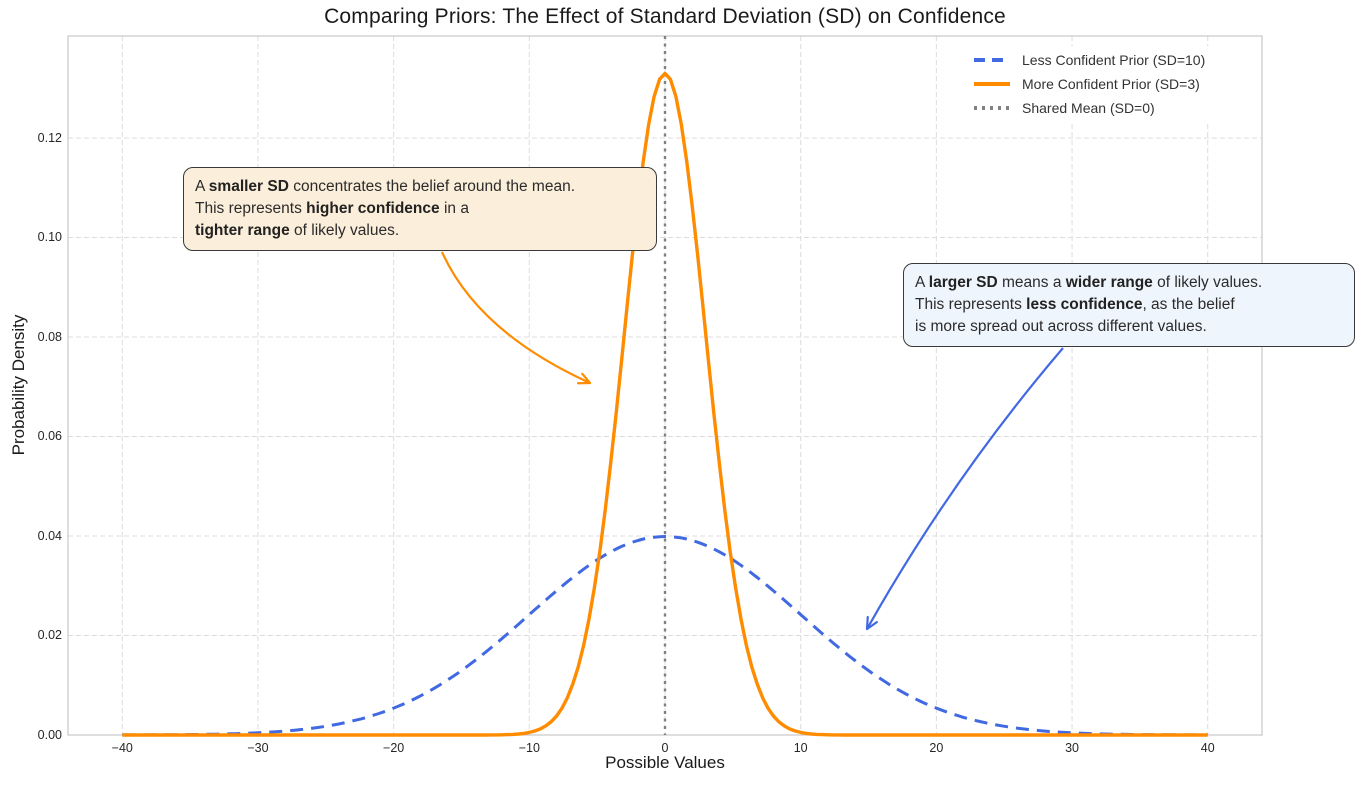 Image resolution: width=1358 pixels, height=790 pixels. Describe the element at coordinates (18, 385) in the screenshot. I see `y-axis-label: Probability Density` at that location.